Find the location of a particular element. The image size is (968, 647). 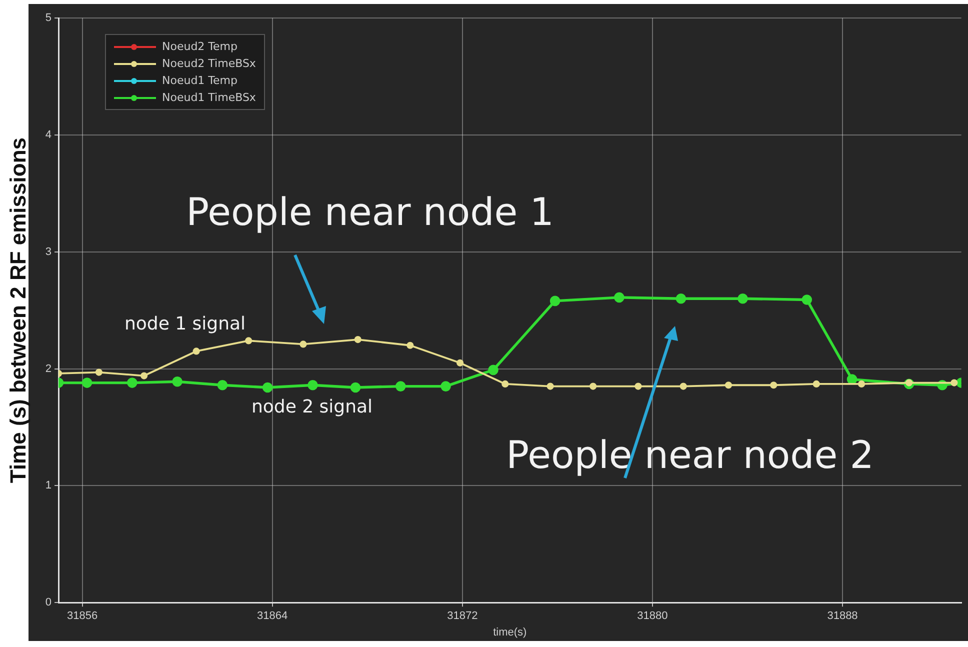

annotation: node 1 signal is located at coordinates (185, 324).